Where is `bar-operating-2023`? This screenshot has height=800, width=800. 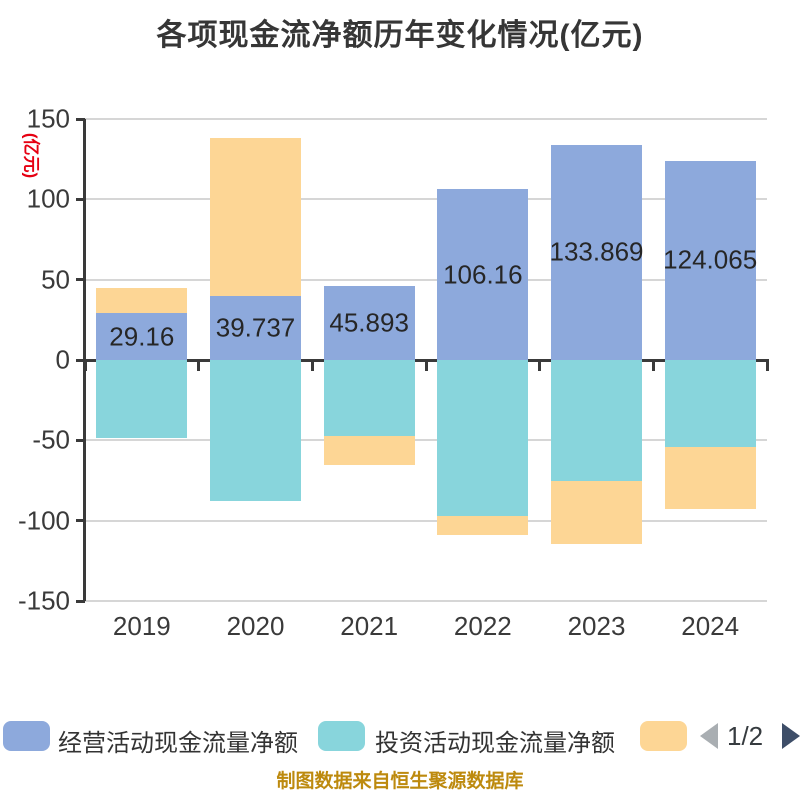 bar-operating-2023 is located at coordinates (596, 252).